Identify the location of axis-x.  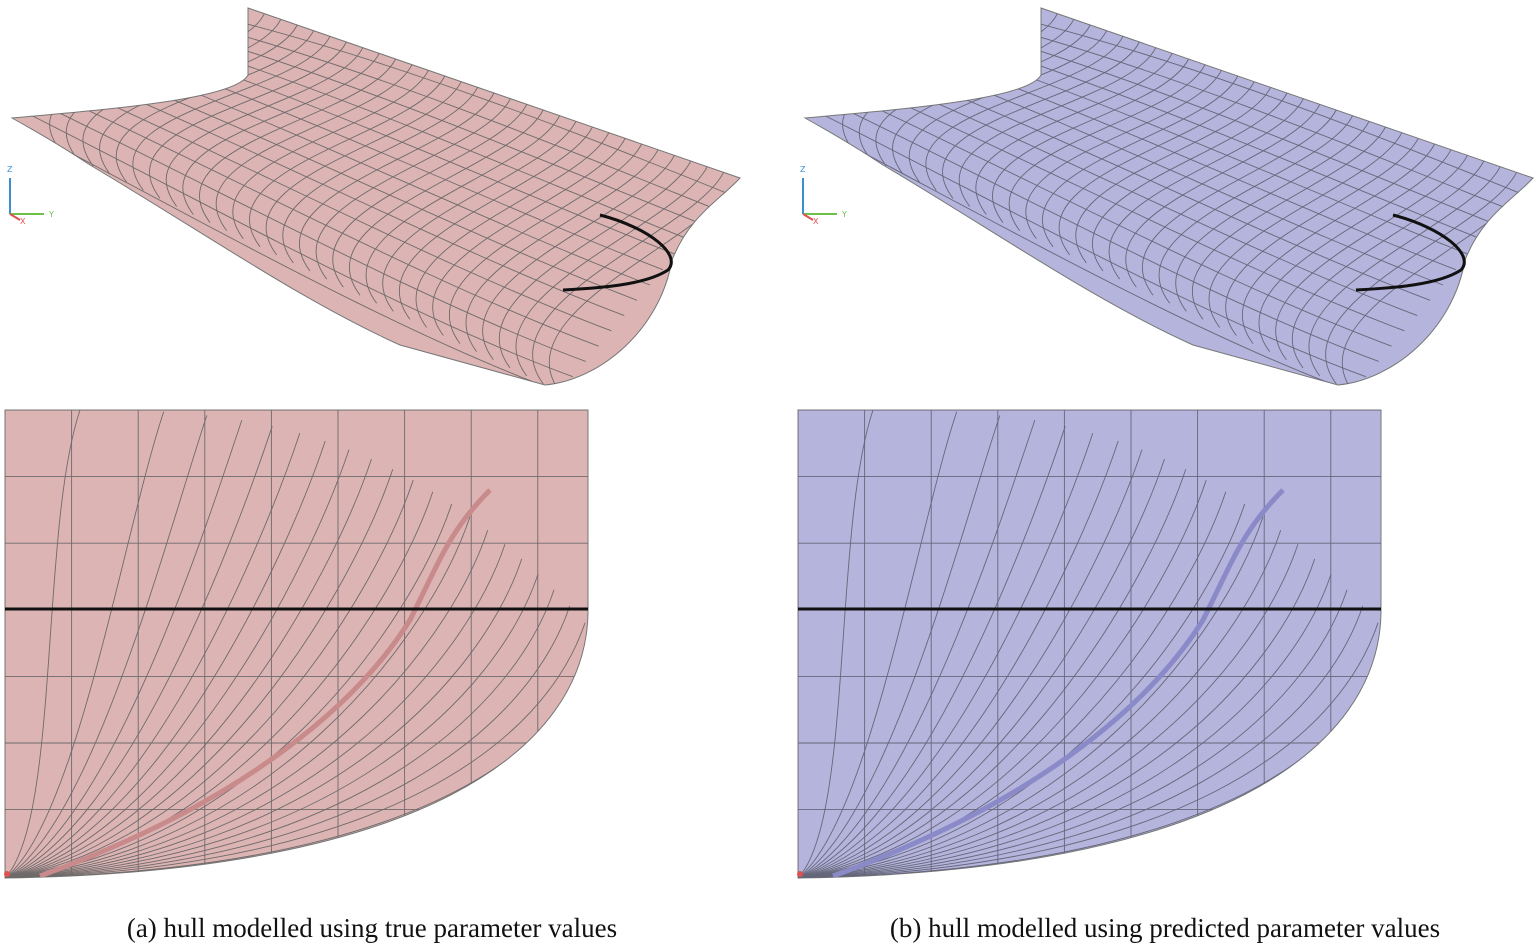
(808, 217).